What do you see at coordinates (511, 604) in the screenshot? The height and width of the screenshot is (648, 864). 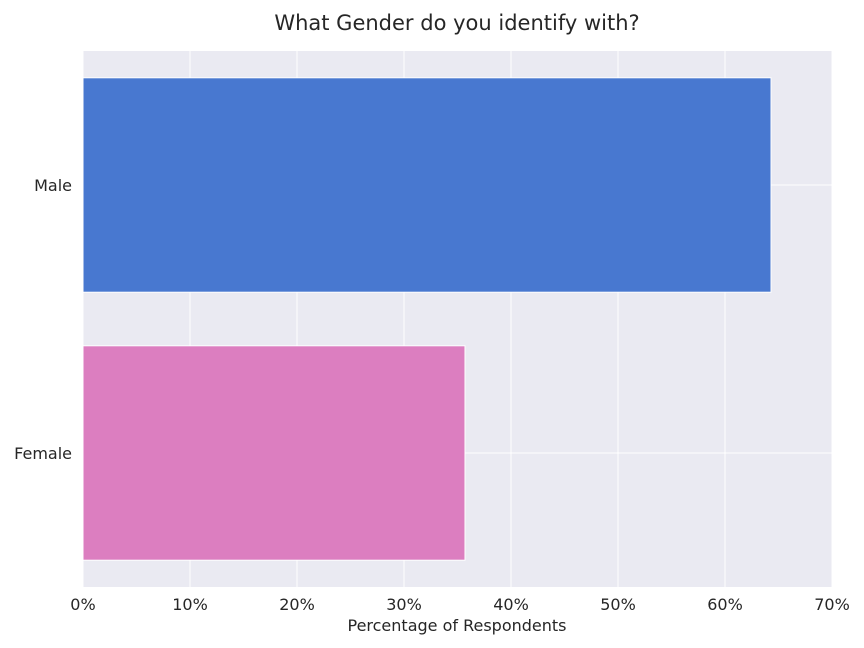 I see `x-tick-label: 40%` at bounding box center [511, 604].